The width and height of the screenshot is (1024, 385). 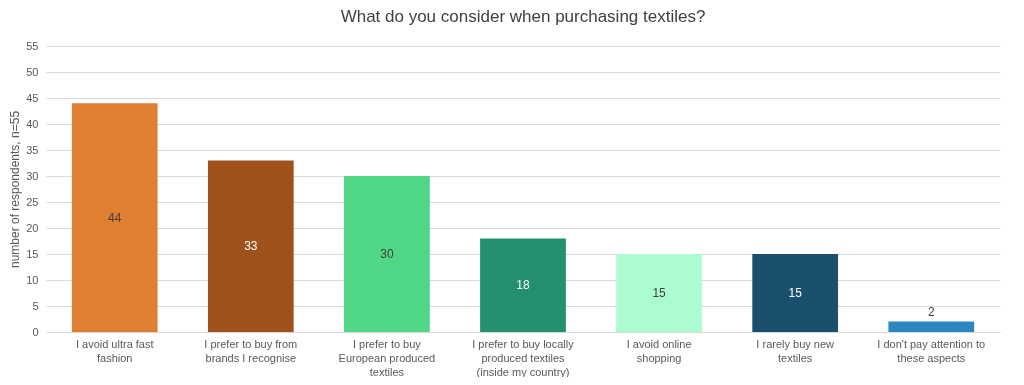 What do you see at coordinates (114, 350) in the screenshot?
I see `x-tick-label: I avoid ultra fast fashion` at bounding box center [114, 350].